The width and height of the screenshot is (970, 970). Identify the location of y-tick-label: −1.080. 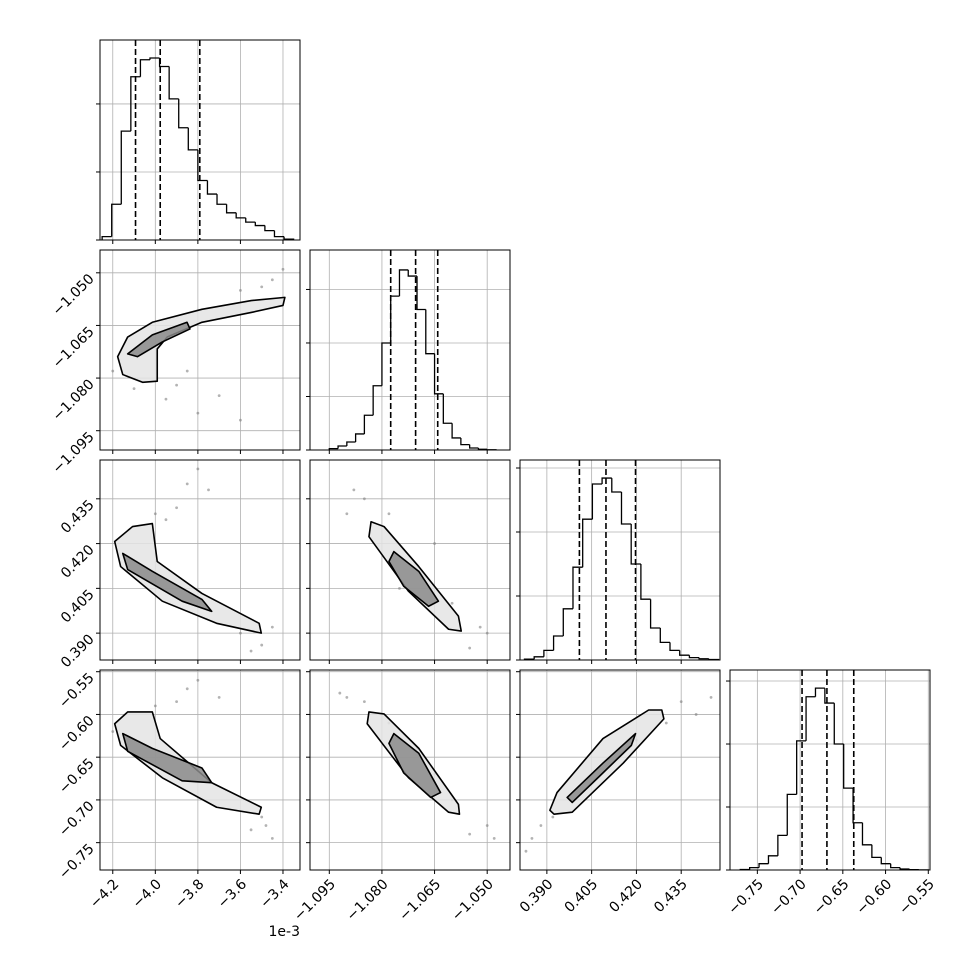
(74, 400).